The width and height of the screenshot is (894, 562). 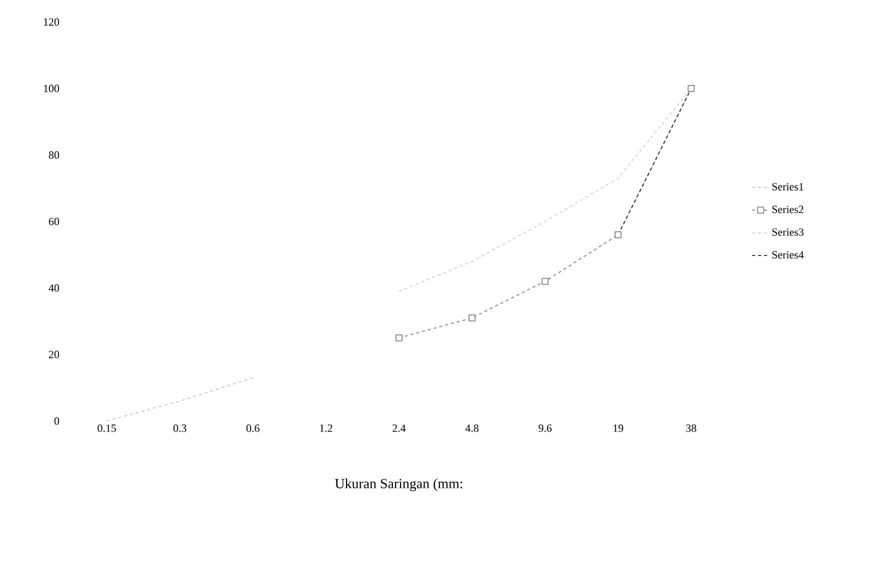 What do you see at coordinates (107, 428) in the screenshot?
I see `x-tick-label: 0.15` at bounding box center [107, 428].